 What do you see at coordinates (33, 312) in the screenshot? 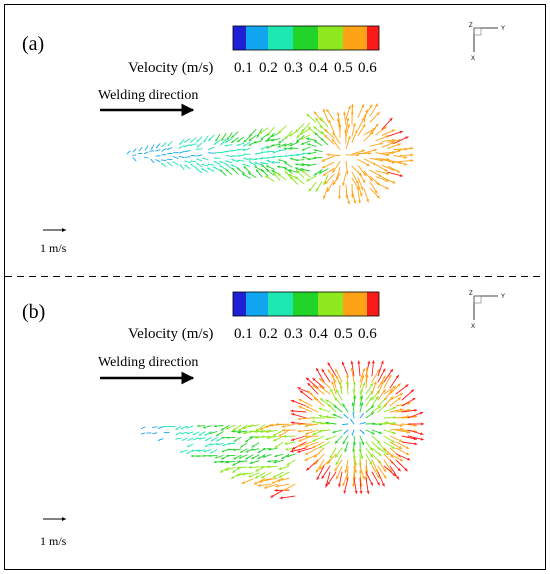
I see `panel-b-label: (b)` at bounding box center [33, 312].